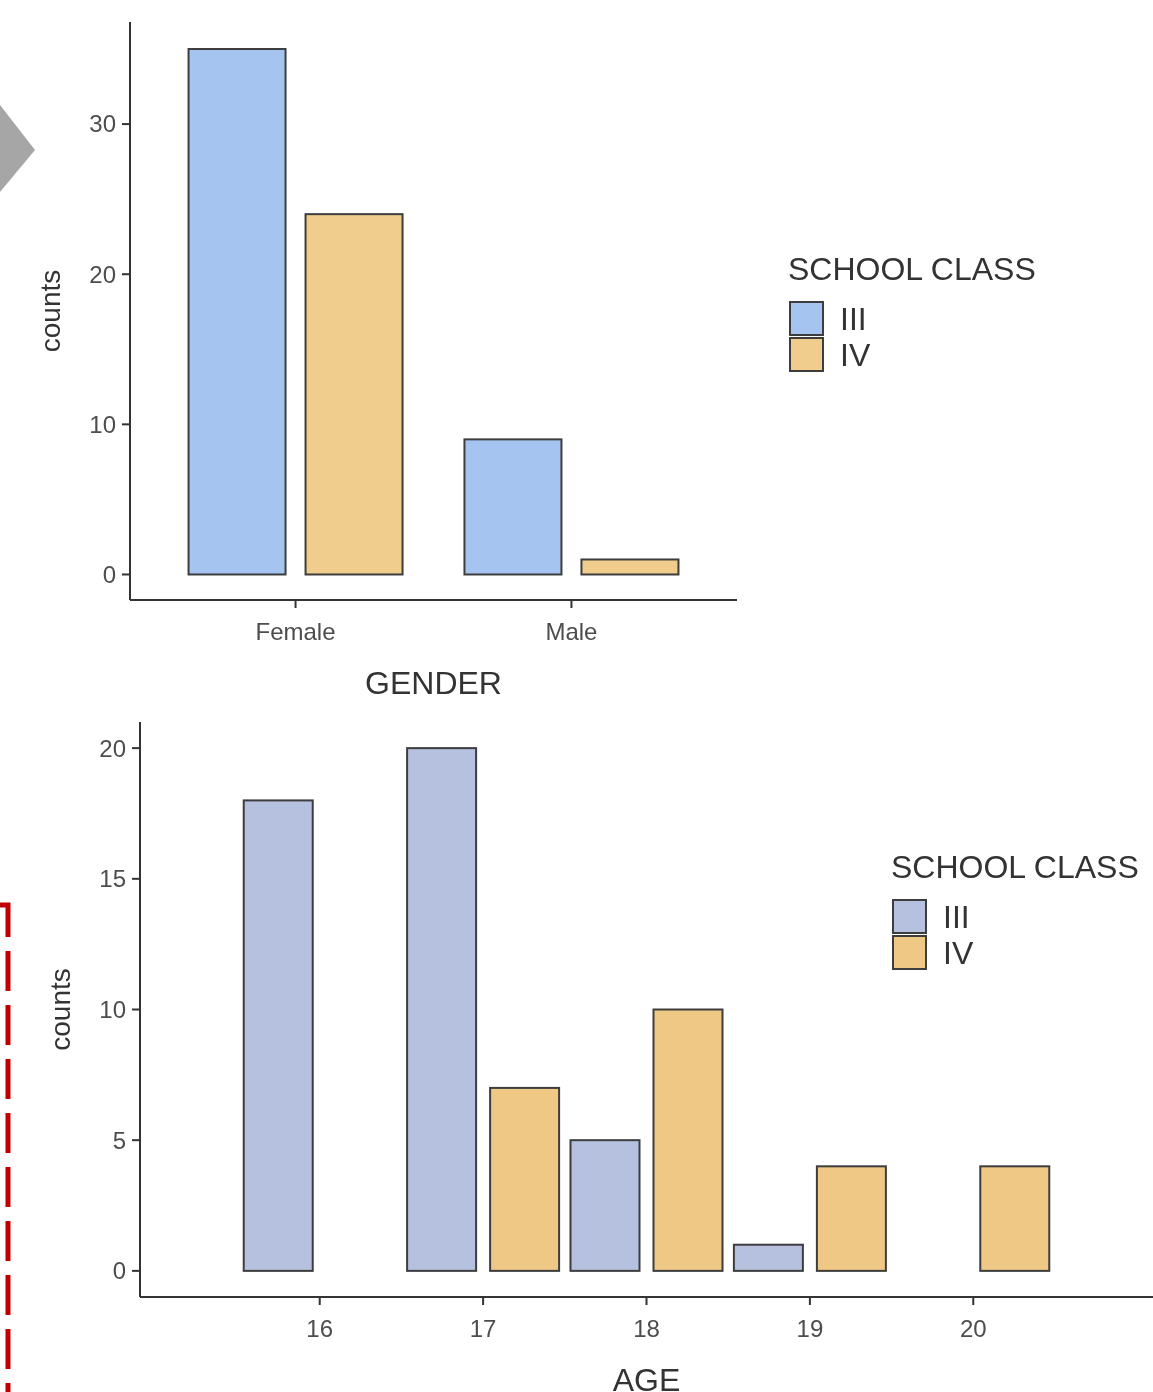  I want to click on x-axis-title: AGE, so click(646, 1377).